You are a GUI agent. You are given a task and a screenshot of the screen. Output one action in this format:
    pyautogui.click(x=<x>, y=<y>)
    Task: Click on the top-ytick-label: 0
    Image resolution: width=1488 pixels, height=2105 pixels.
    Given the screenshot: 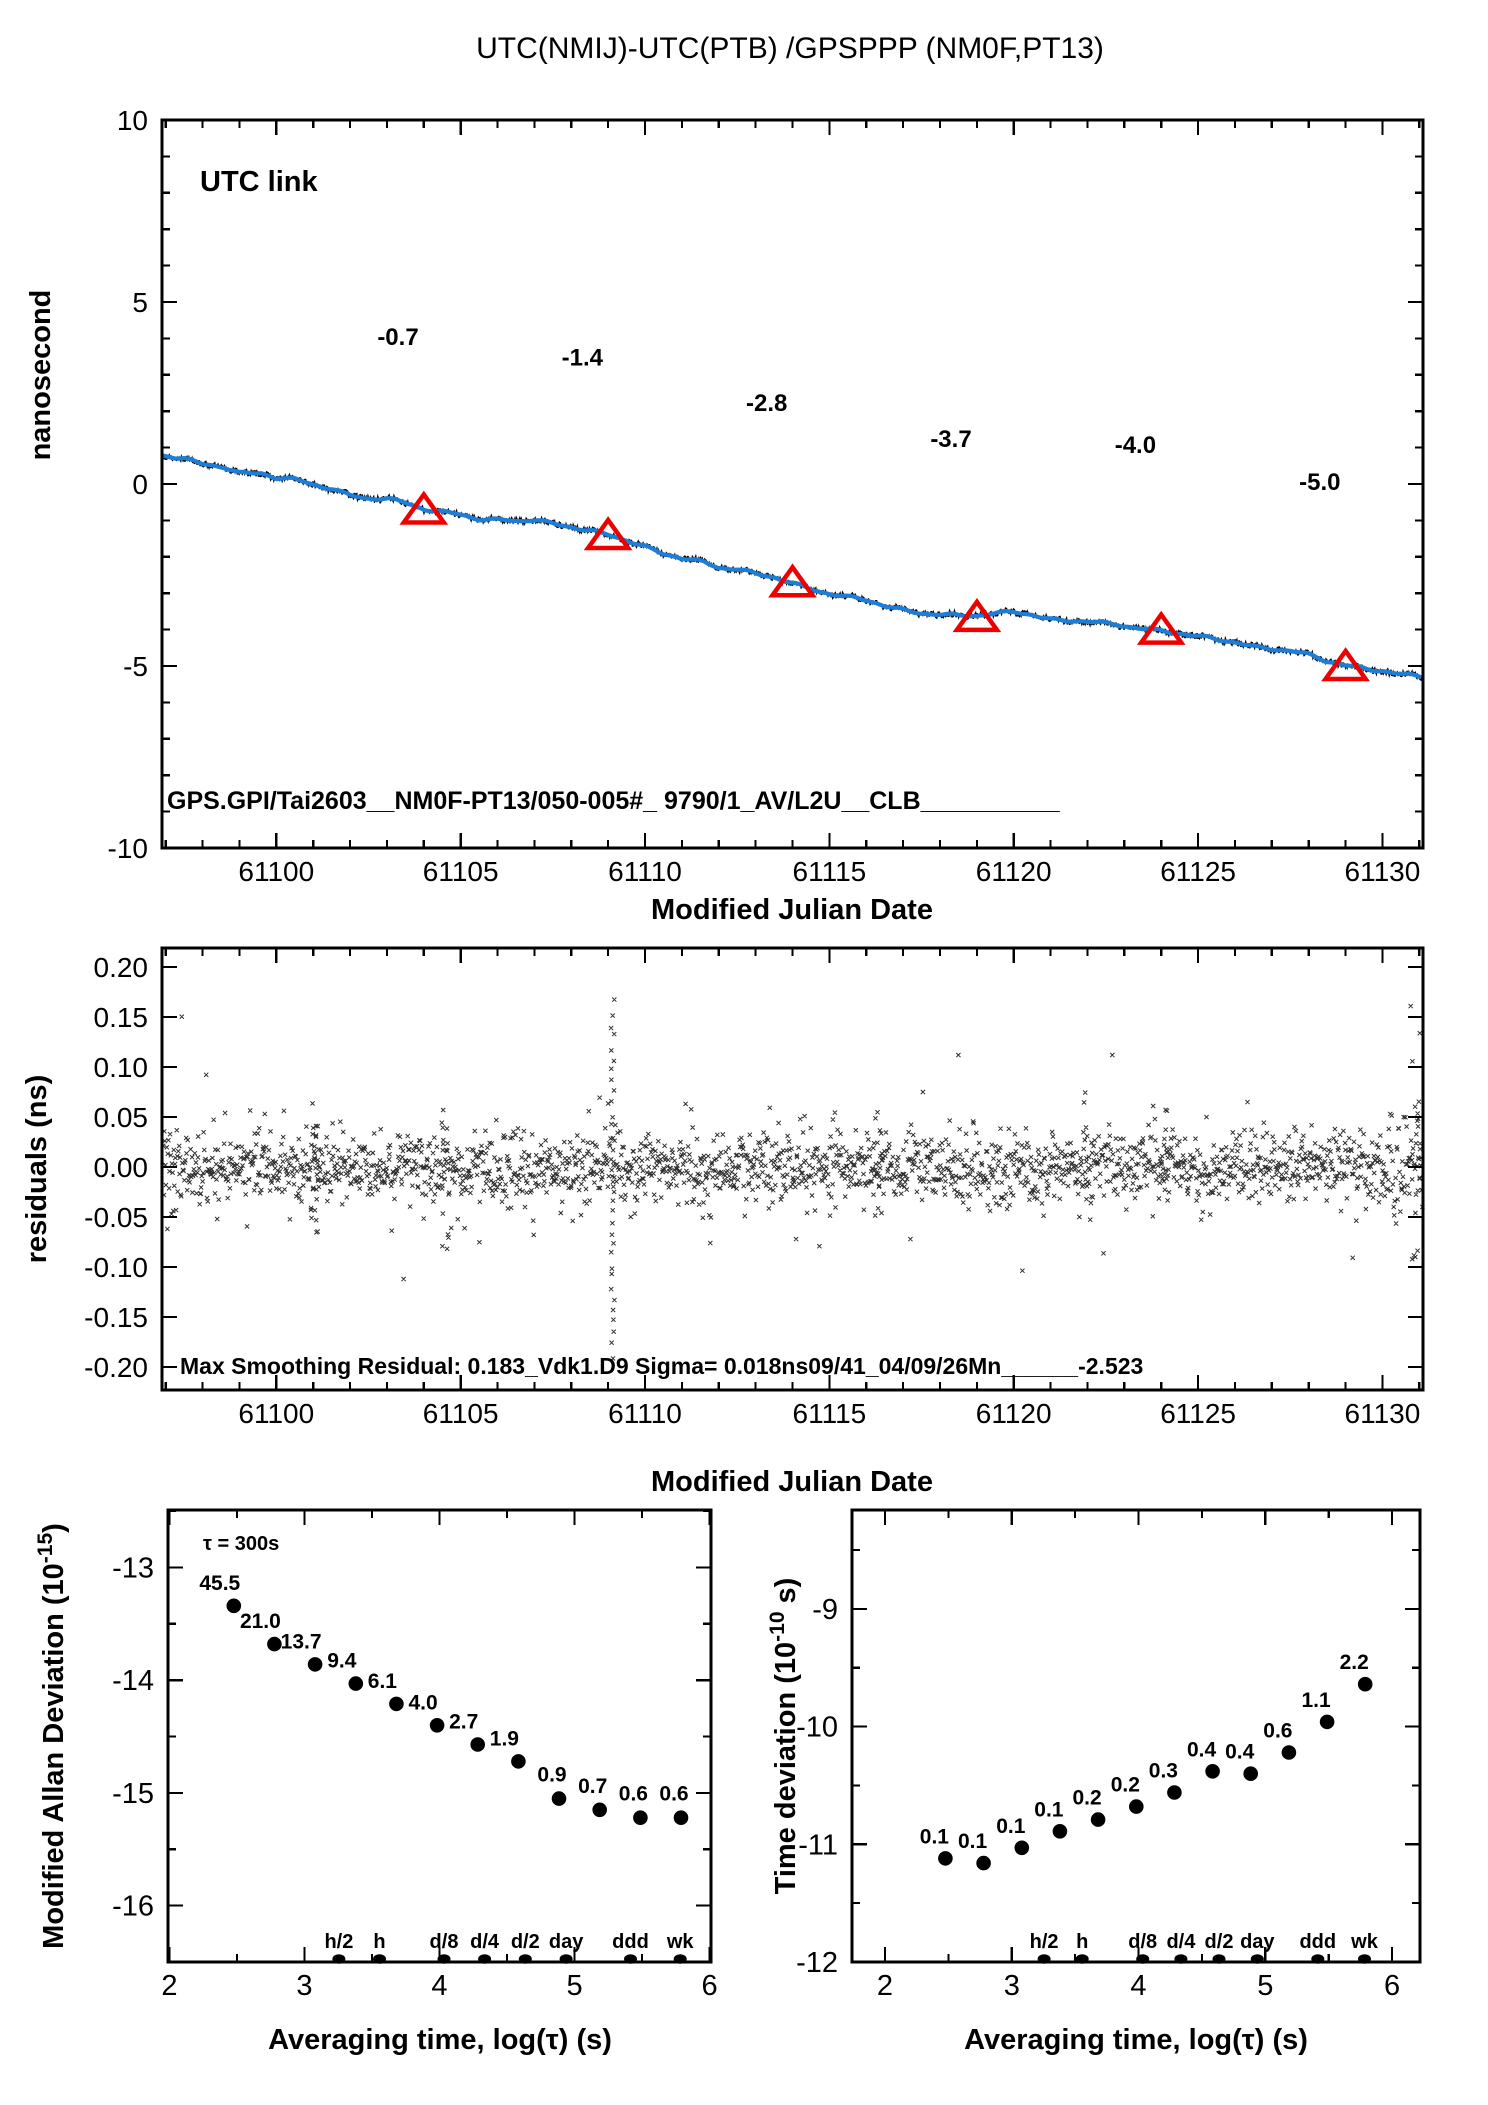 What is the action you would take?
    pyautogui.click(x=140, y=484)
    